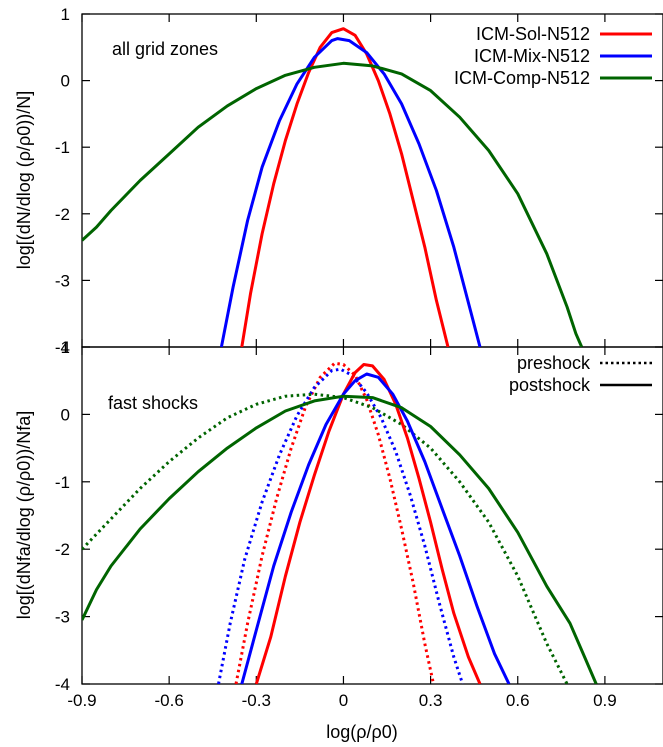  What do you see at coordinates (554, 363) in the screenshot?
I see `legend-label-preshock: preshock` at bounding box center [554, 363].